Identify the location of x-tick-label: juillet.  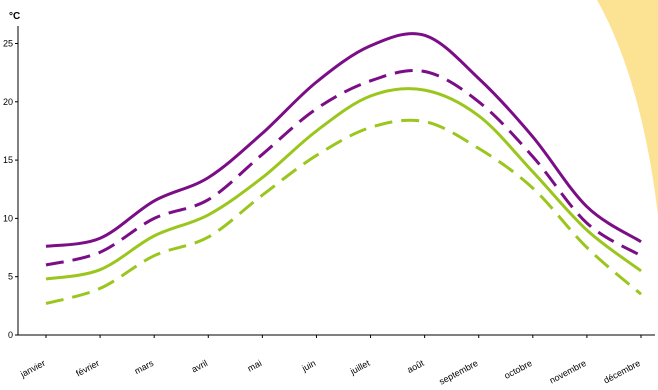
(360, 367).